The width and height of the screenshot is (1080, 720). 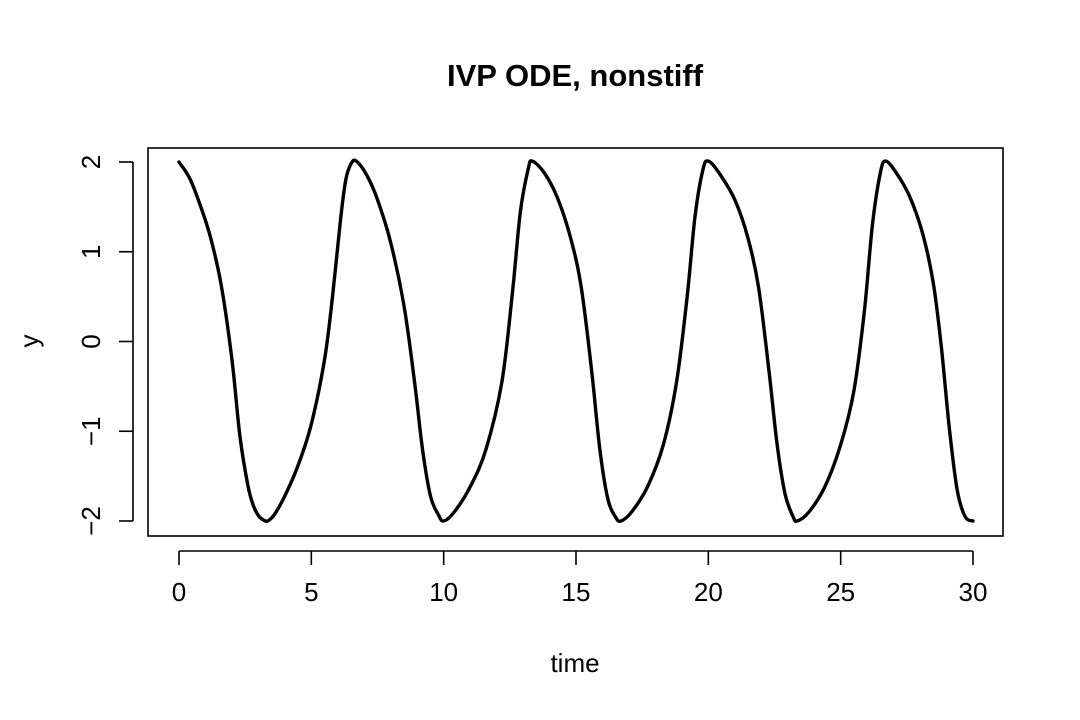 What do you see at coordinates (91, 521) in the screenshot?
I see `y-tick-label: −2` at bounding box center [91, 521].